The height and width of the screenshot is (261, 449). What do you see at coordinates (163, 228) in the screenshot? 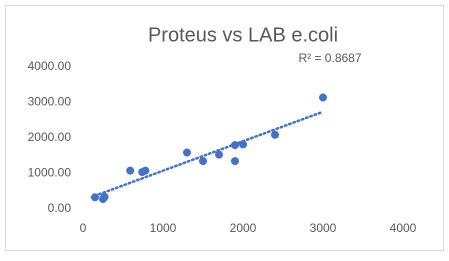
I see `x-tick-label: 1000` at bounding box center [163, 228].